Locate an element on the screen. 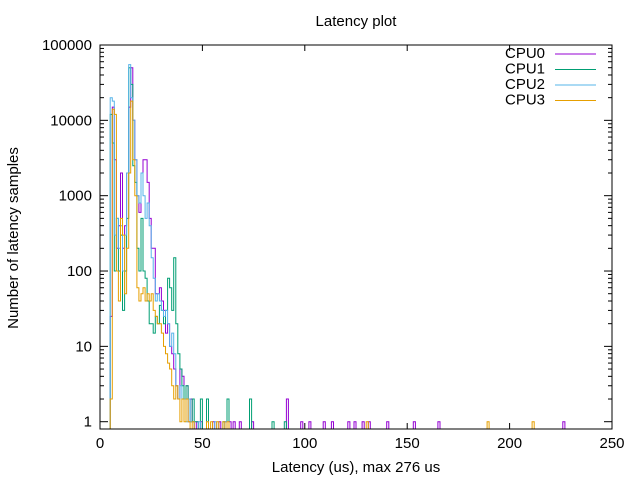  x-tick-label: 200 is located at coordinates (509, 443).